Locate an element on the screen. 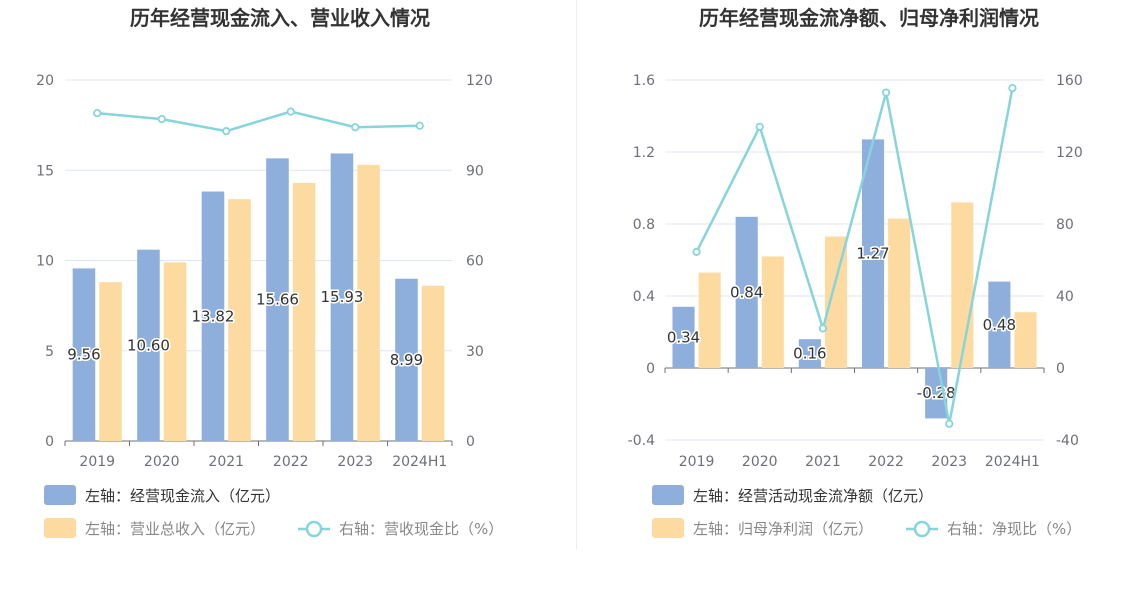 The width and height of the screenshot is (1147, 593). bar-data-label: 0.16 is located at coordinates (809, 354).